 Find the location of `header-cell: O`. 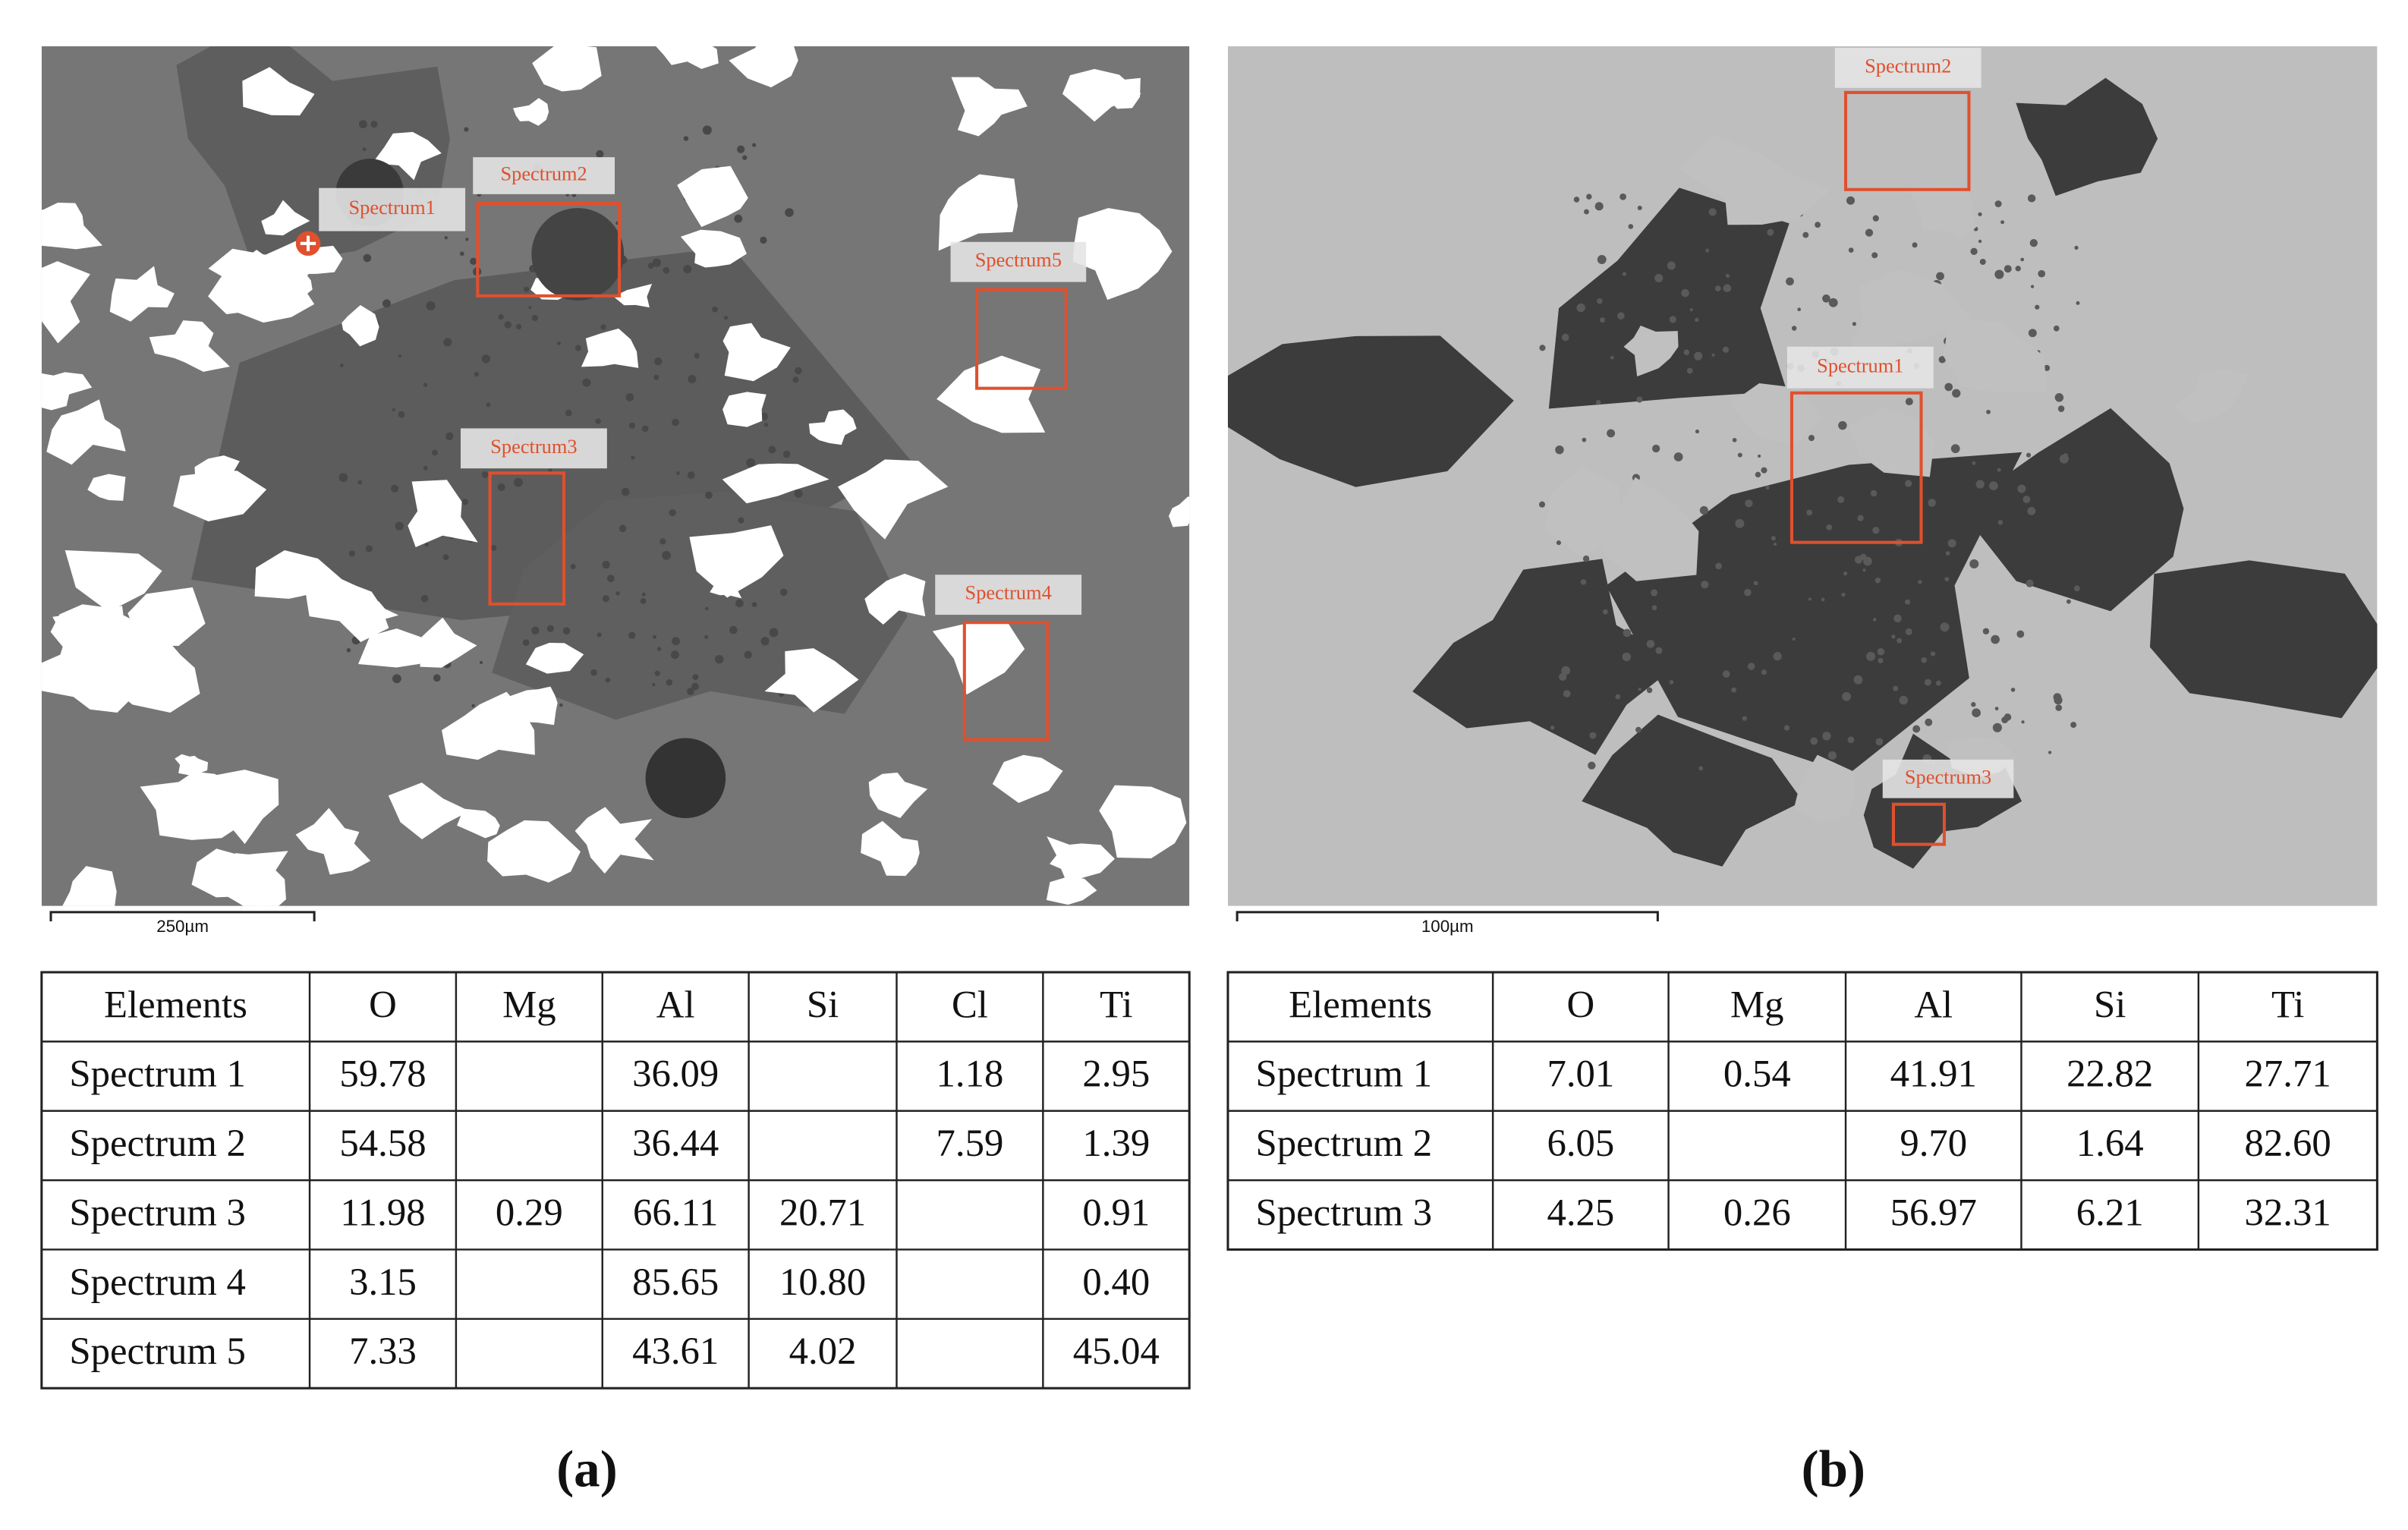

header-cell: O is located at coordinates (1581, 1004).